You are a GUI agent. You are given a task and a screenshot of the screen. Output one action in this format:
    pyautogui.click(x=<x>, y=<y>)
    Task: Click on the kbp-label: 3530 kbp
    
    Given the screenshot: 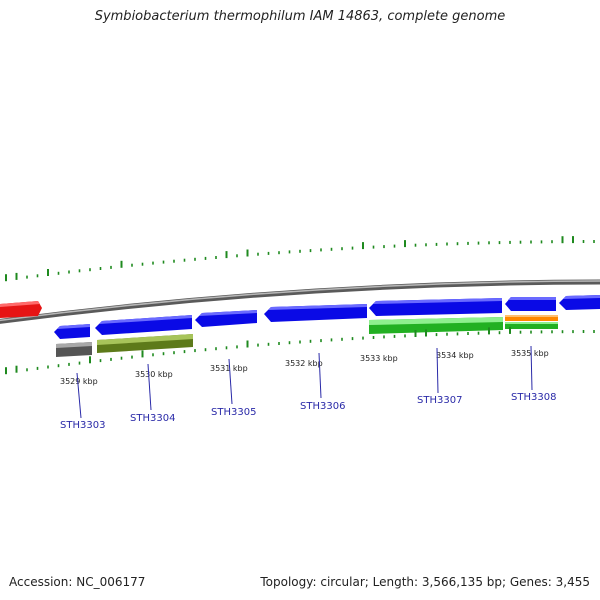 What is the action you would take?
    pyautogui.click(x=154, y=374)
    